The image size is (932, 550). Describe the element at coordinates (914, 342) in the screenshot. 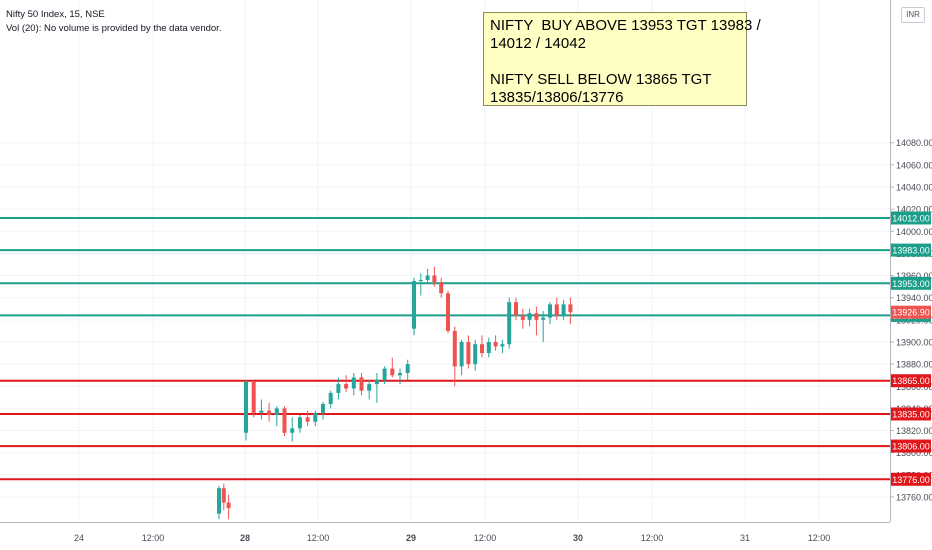

I see `price-tick-label: 13900.00` at that location.